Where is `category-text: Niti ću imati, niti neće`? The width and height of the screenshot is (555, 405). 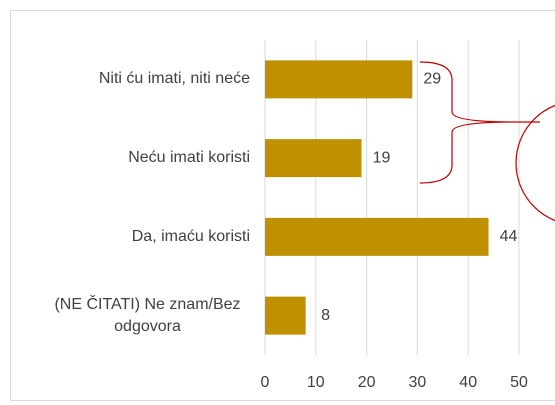 category-text: Niti ću imati, niti neće is located at coordinates (174, 79).